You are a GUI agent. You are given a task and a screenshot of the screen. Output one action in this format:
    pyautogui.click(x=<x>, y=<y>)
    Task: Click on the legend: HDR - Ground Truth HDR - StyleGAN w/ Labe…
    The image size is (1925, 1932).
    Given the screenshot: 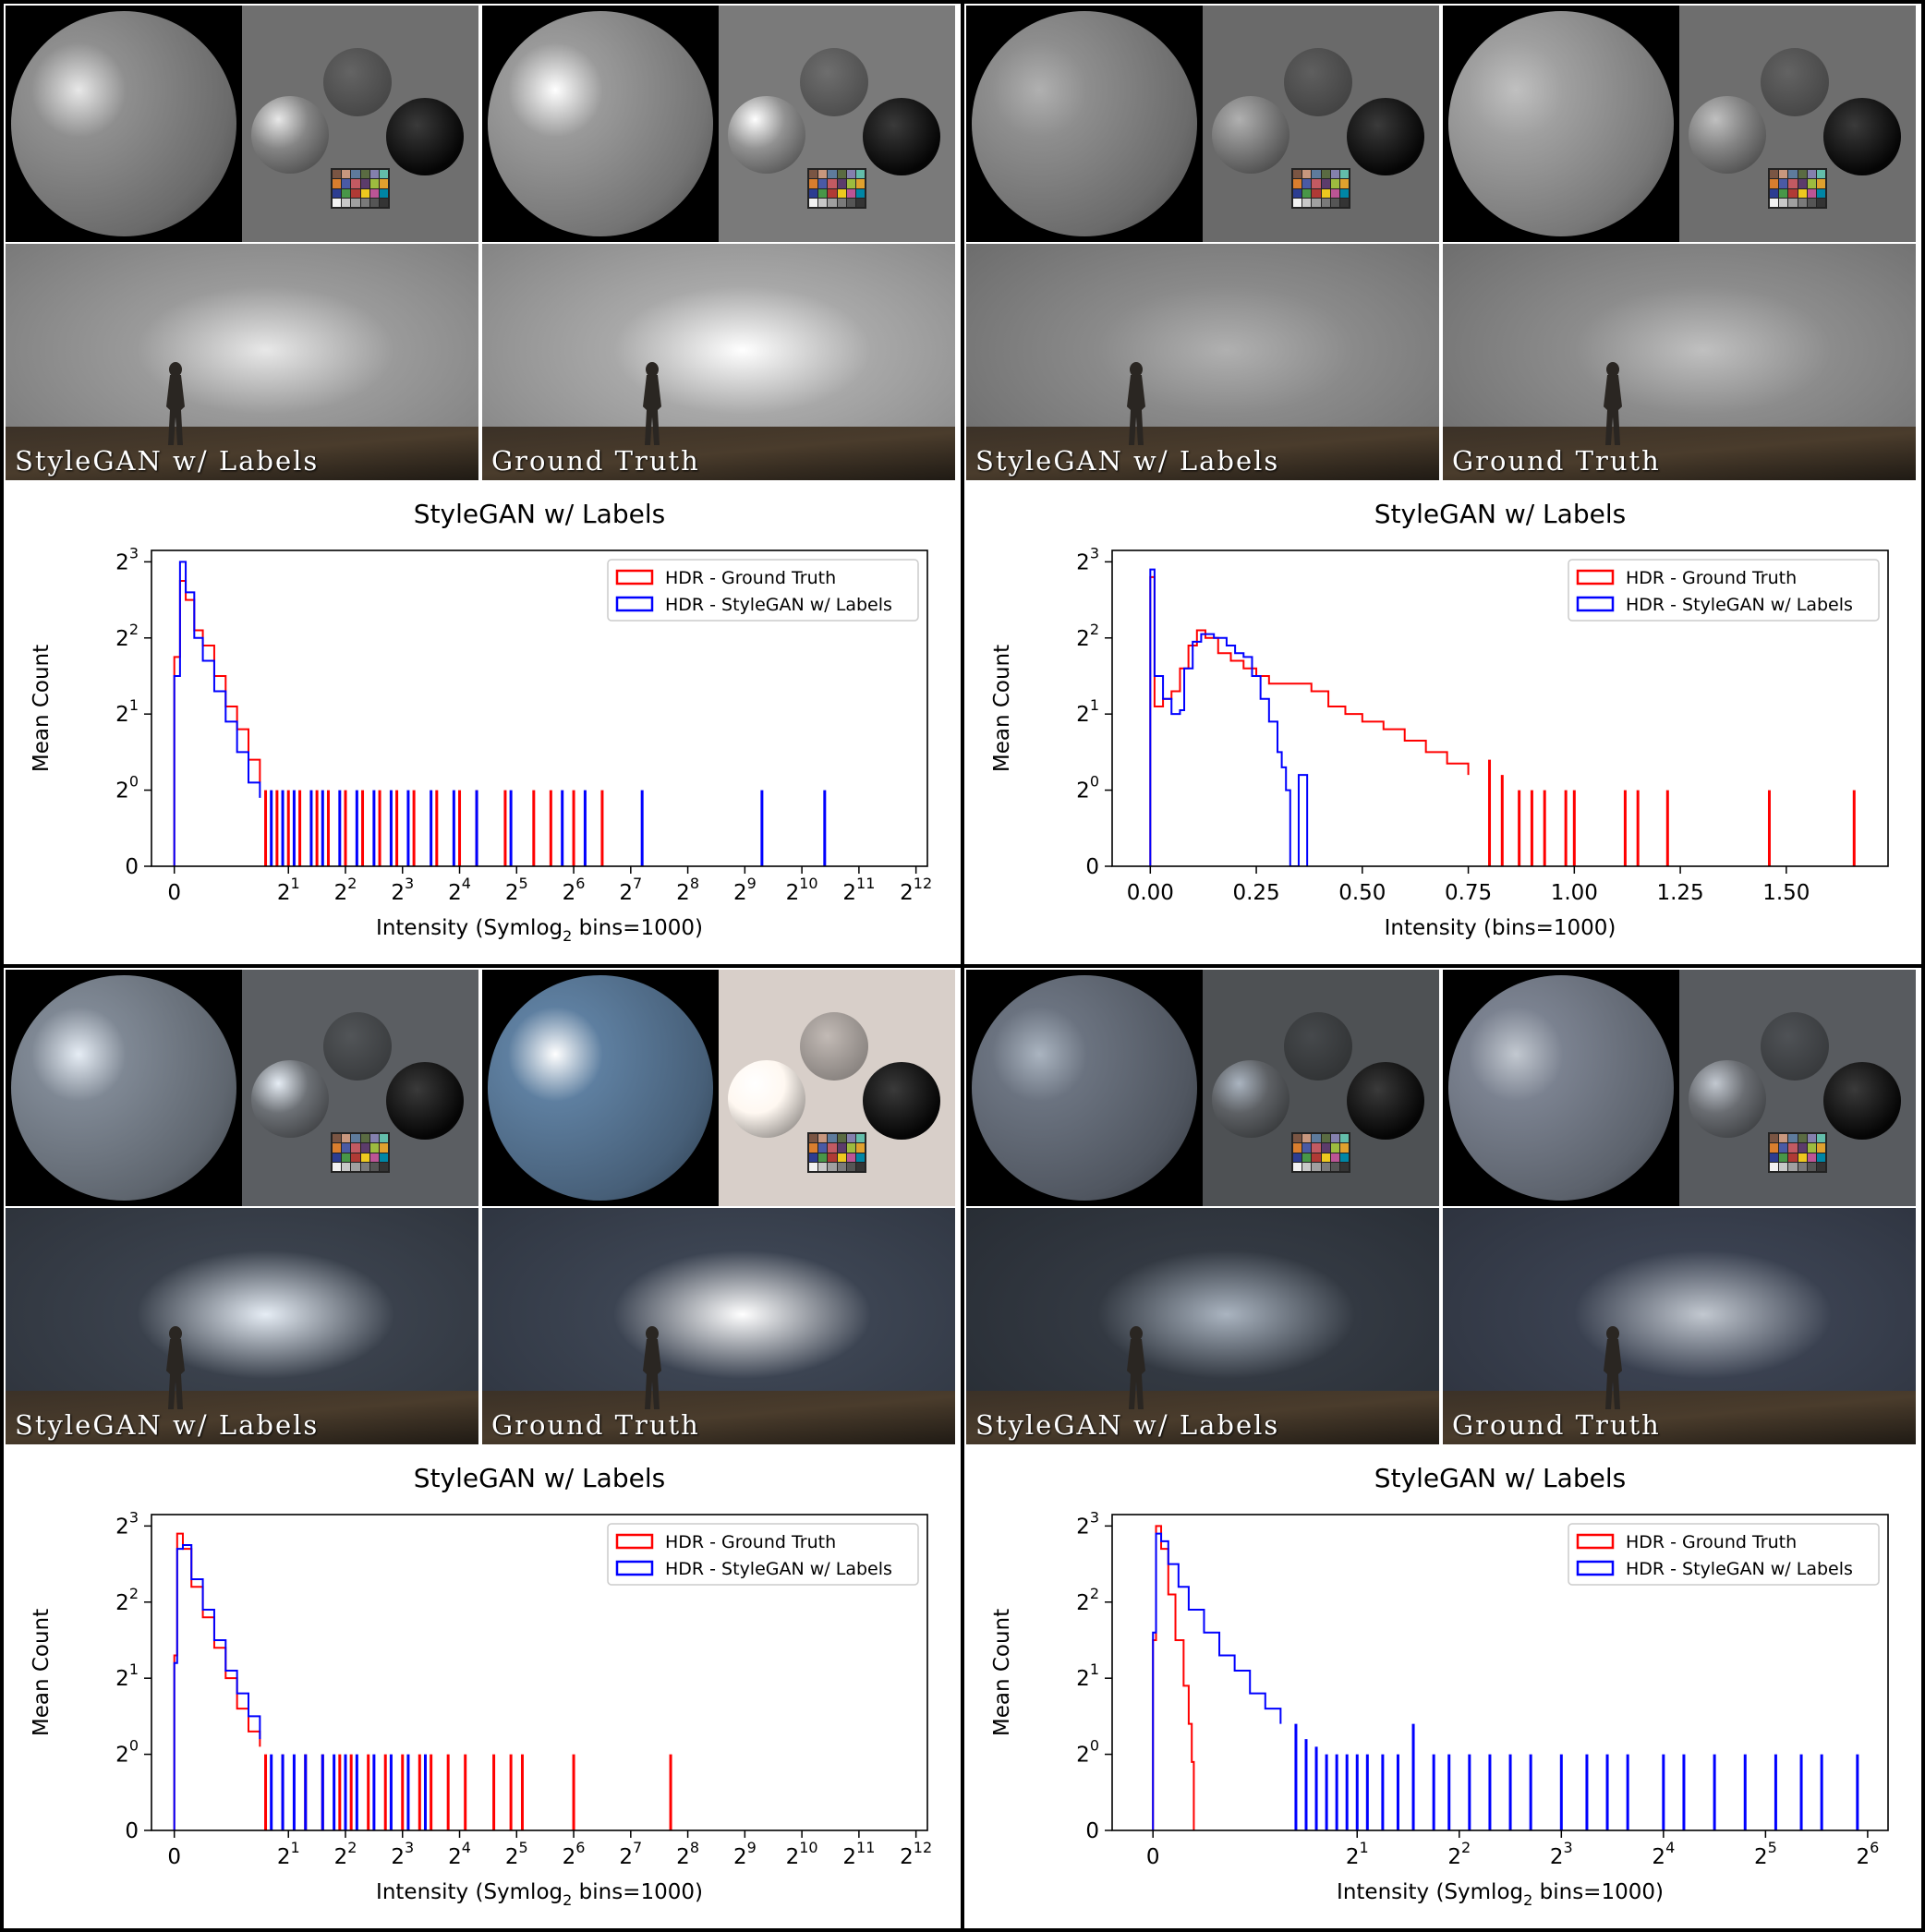 What is the action you would take?
    pyautogui.click(x=1724, y=590)
    